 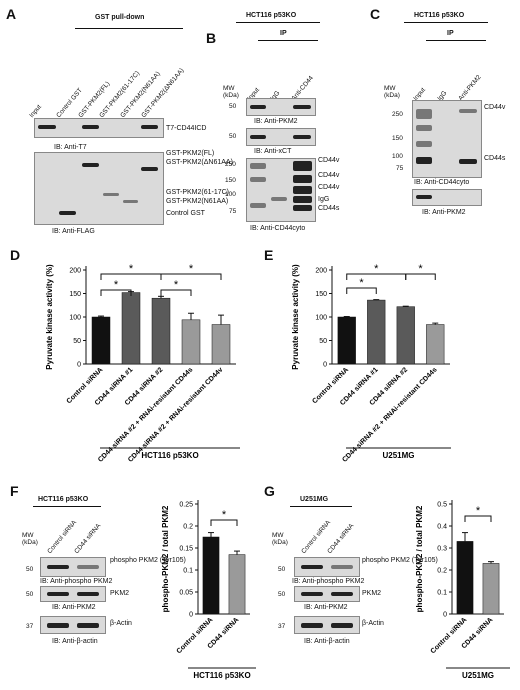 What do you see at coordinates (449, 635) in the screenshot?
I see `panel-g-category-label: Control siRNA` at bounding box center [449, 635].